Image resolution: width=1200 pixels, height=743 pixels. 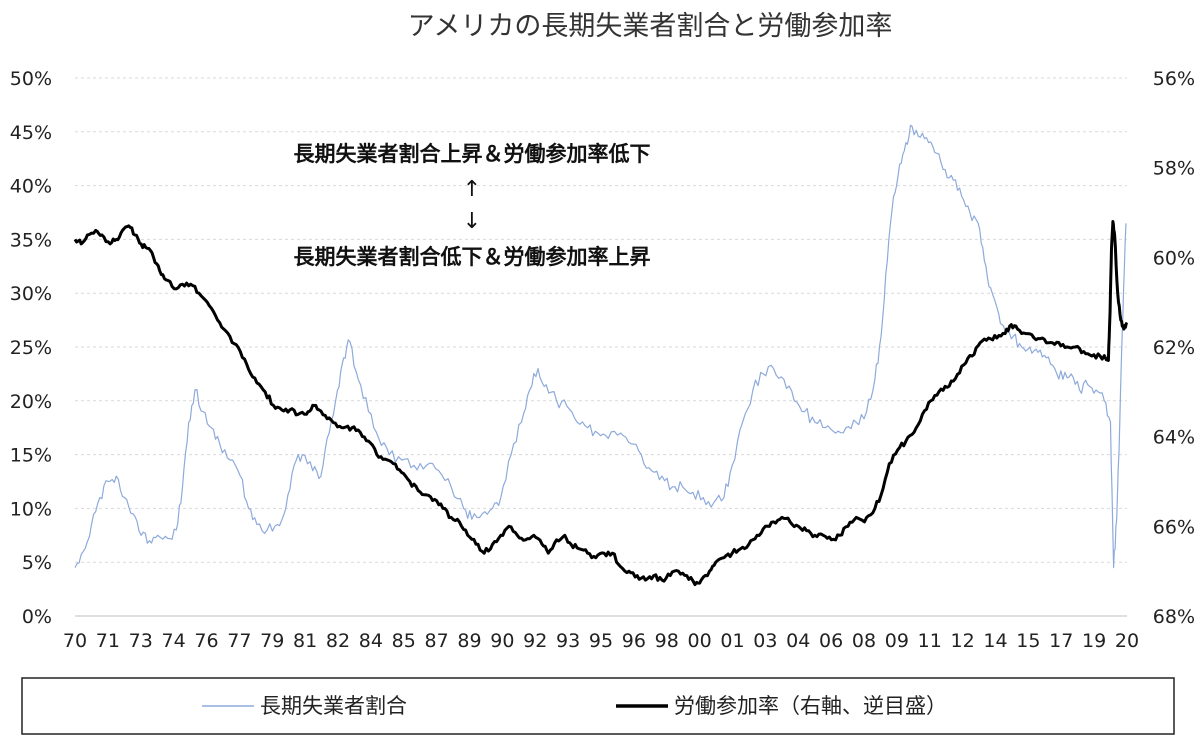 I want to click on x-tick-label: 04, so click(x=798, y=641).